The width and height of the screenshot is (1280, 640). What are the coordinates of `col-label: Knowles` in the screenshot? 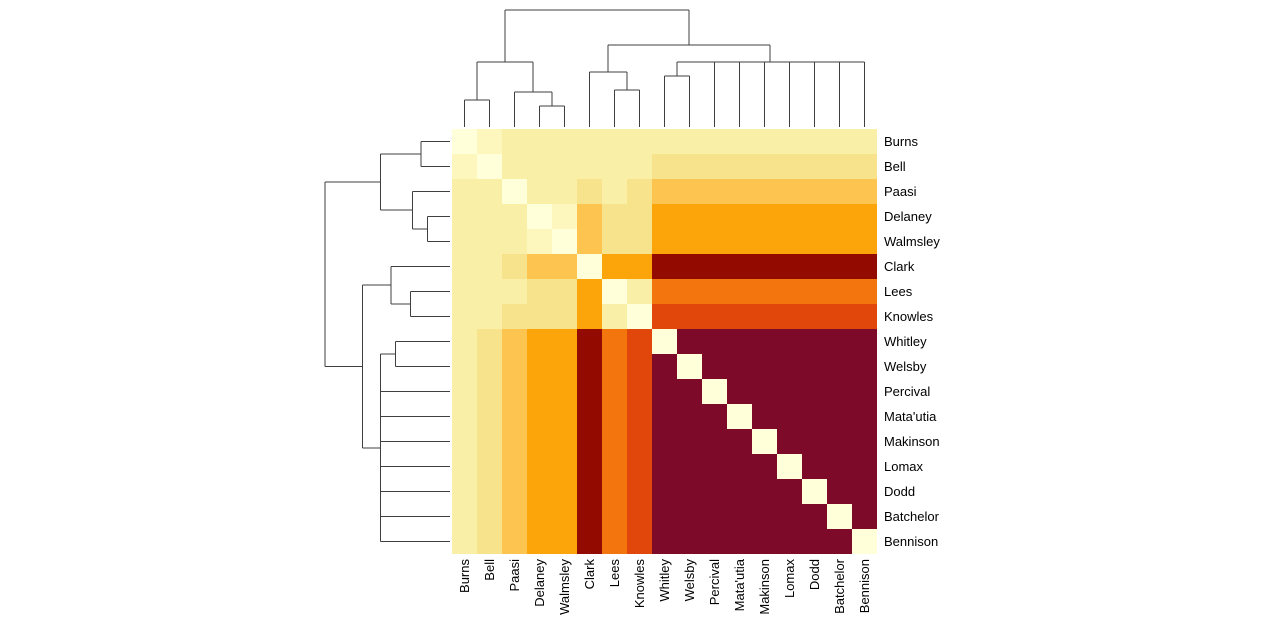 It's located at (639, 584).